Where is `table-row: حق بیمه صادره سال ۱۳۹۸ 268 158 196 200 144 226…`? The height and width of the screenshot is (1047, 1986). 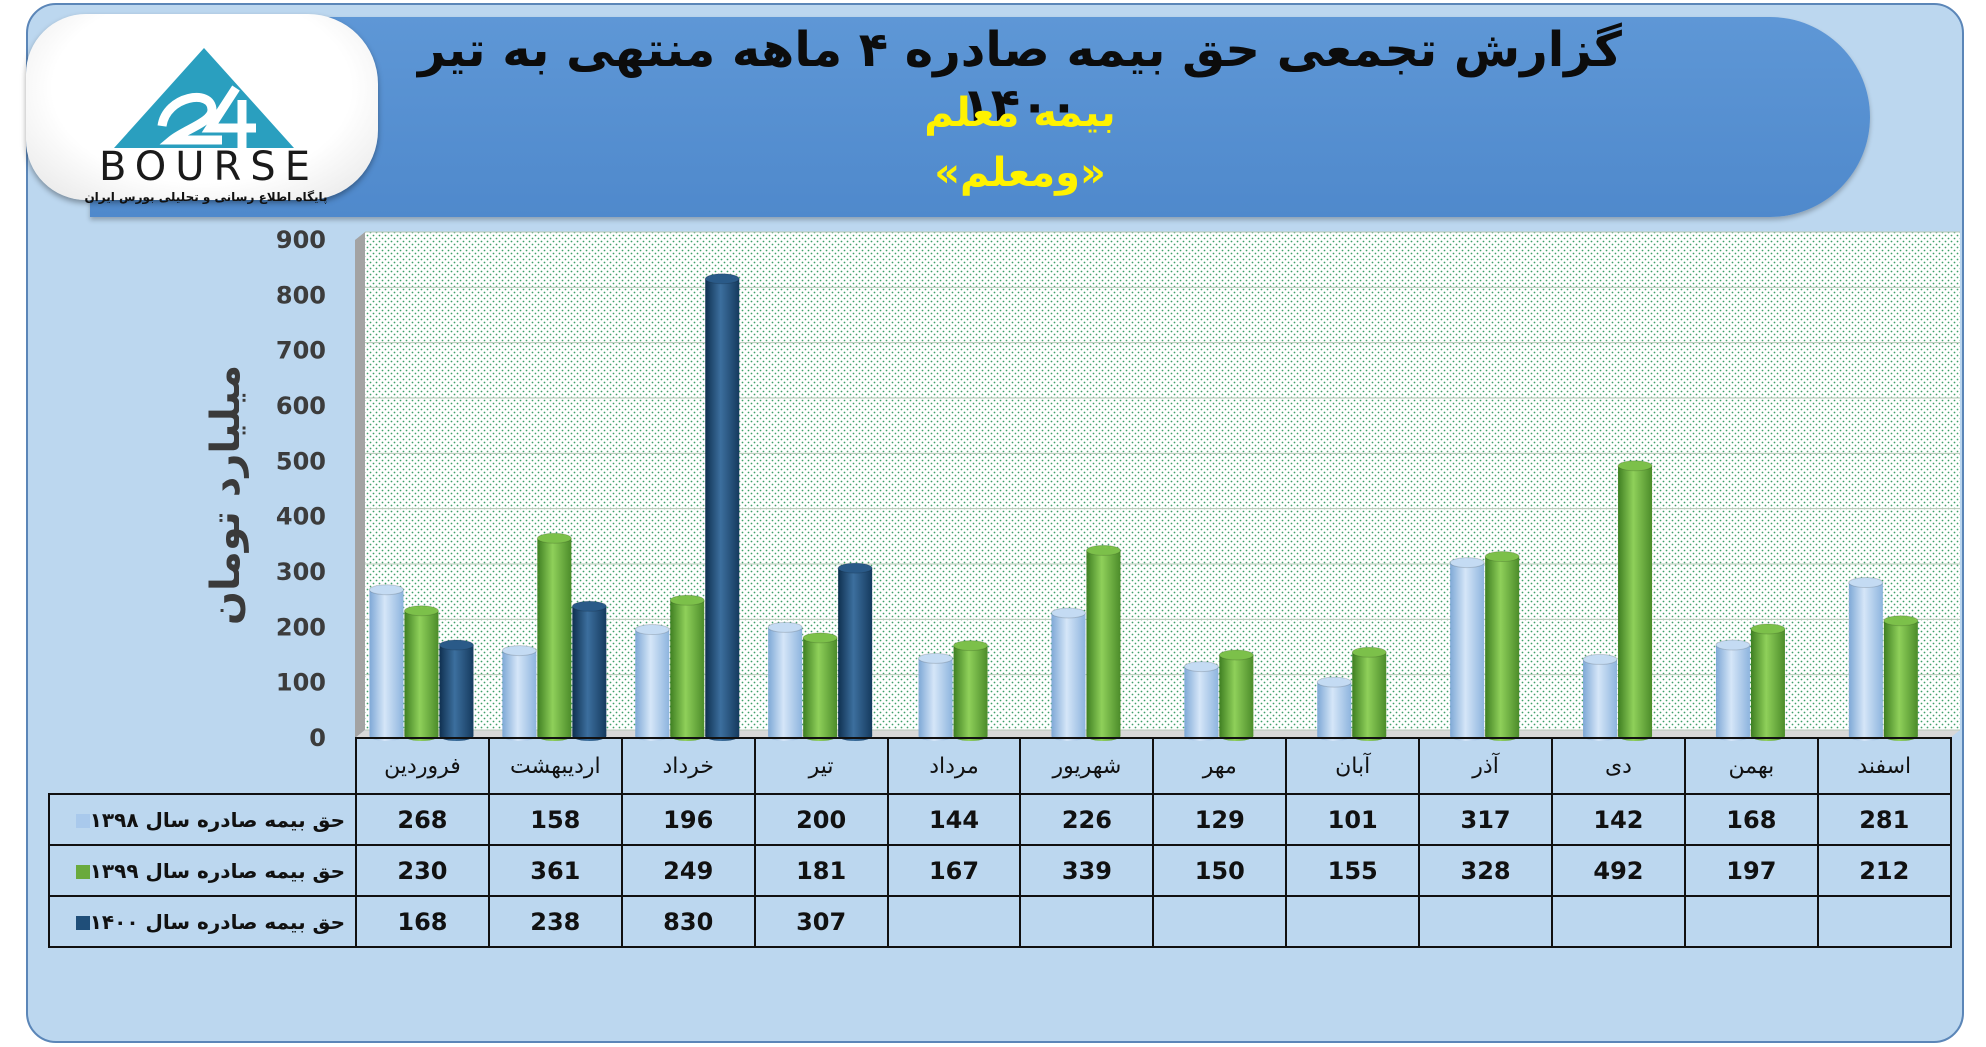
table-row: حق بیمه صادره سال ۱۳۹۸ 268 158 196 200 144 226… is located at coordinates (1000, 819).